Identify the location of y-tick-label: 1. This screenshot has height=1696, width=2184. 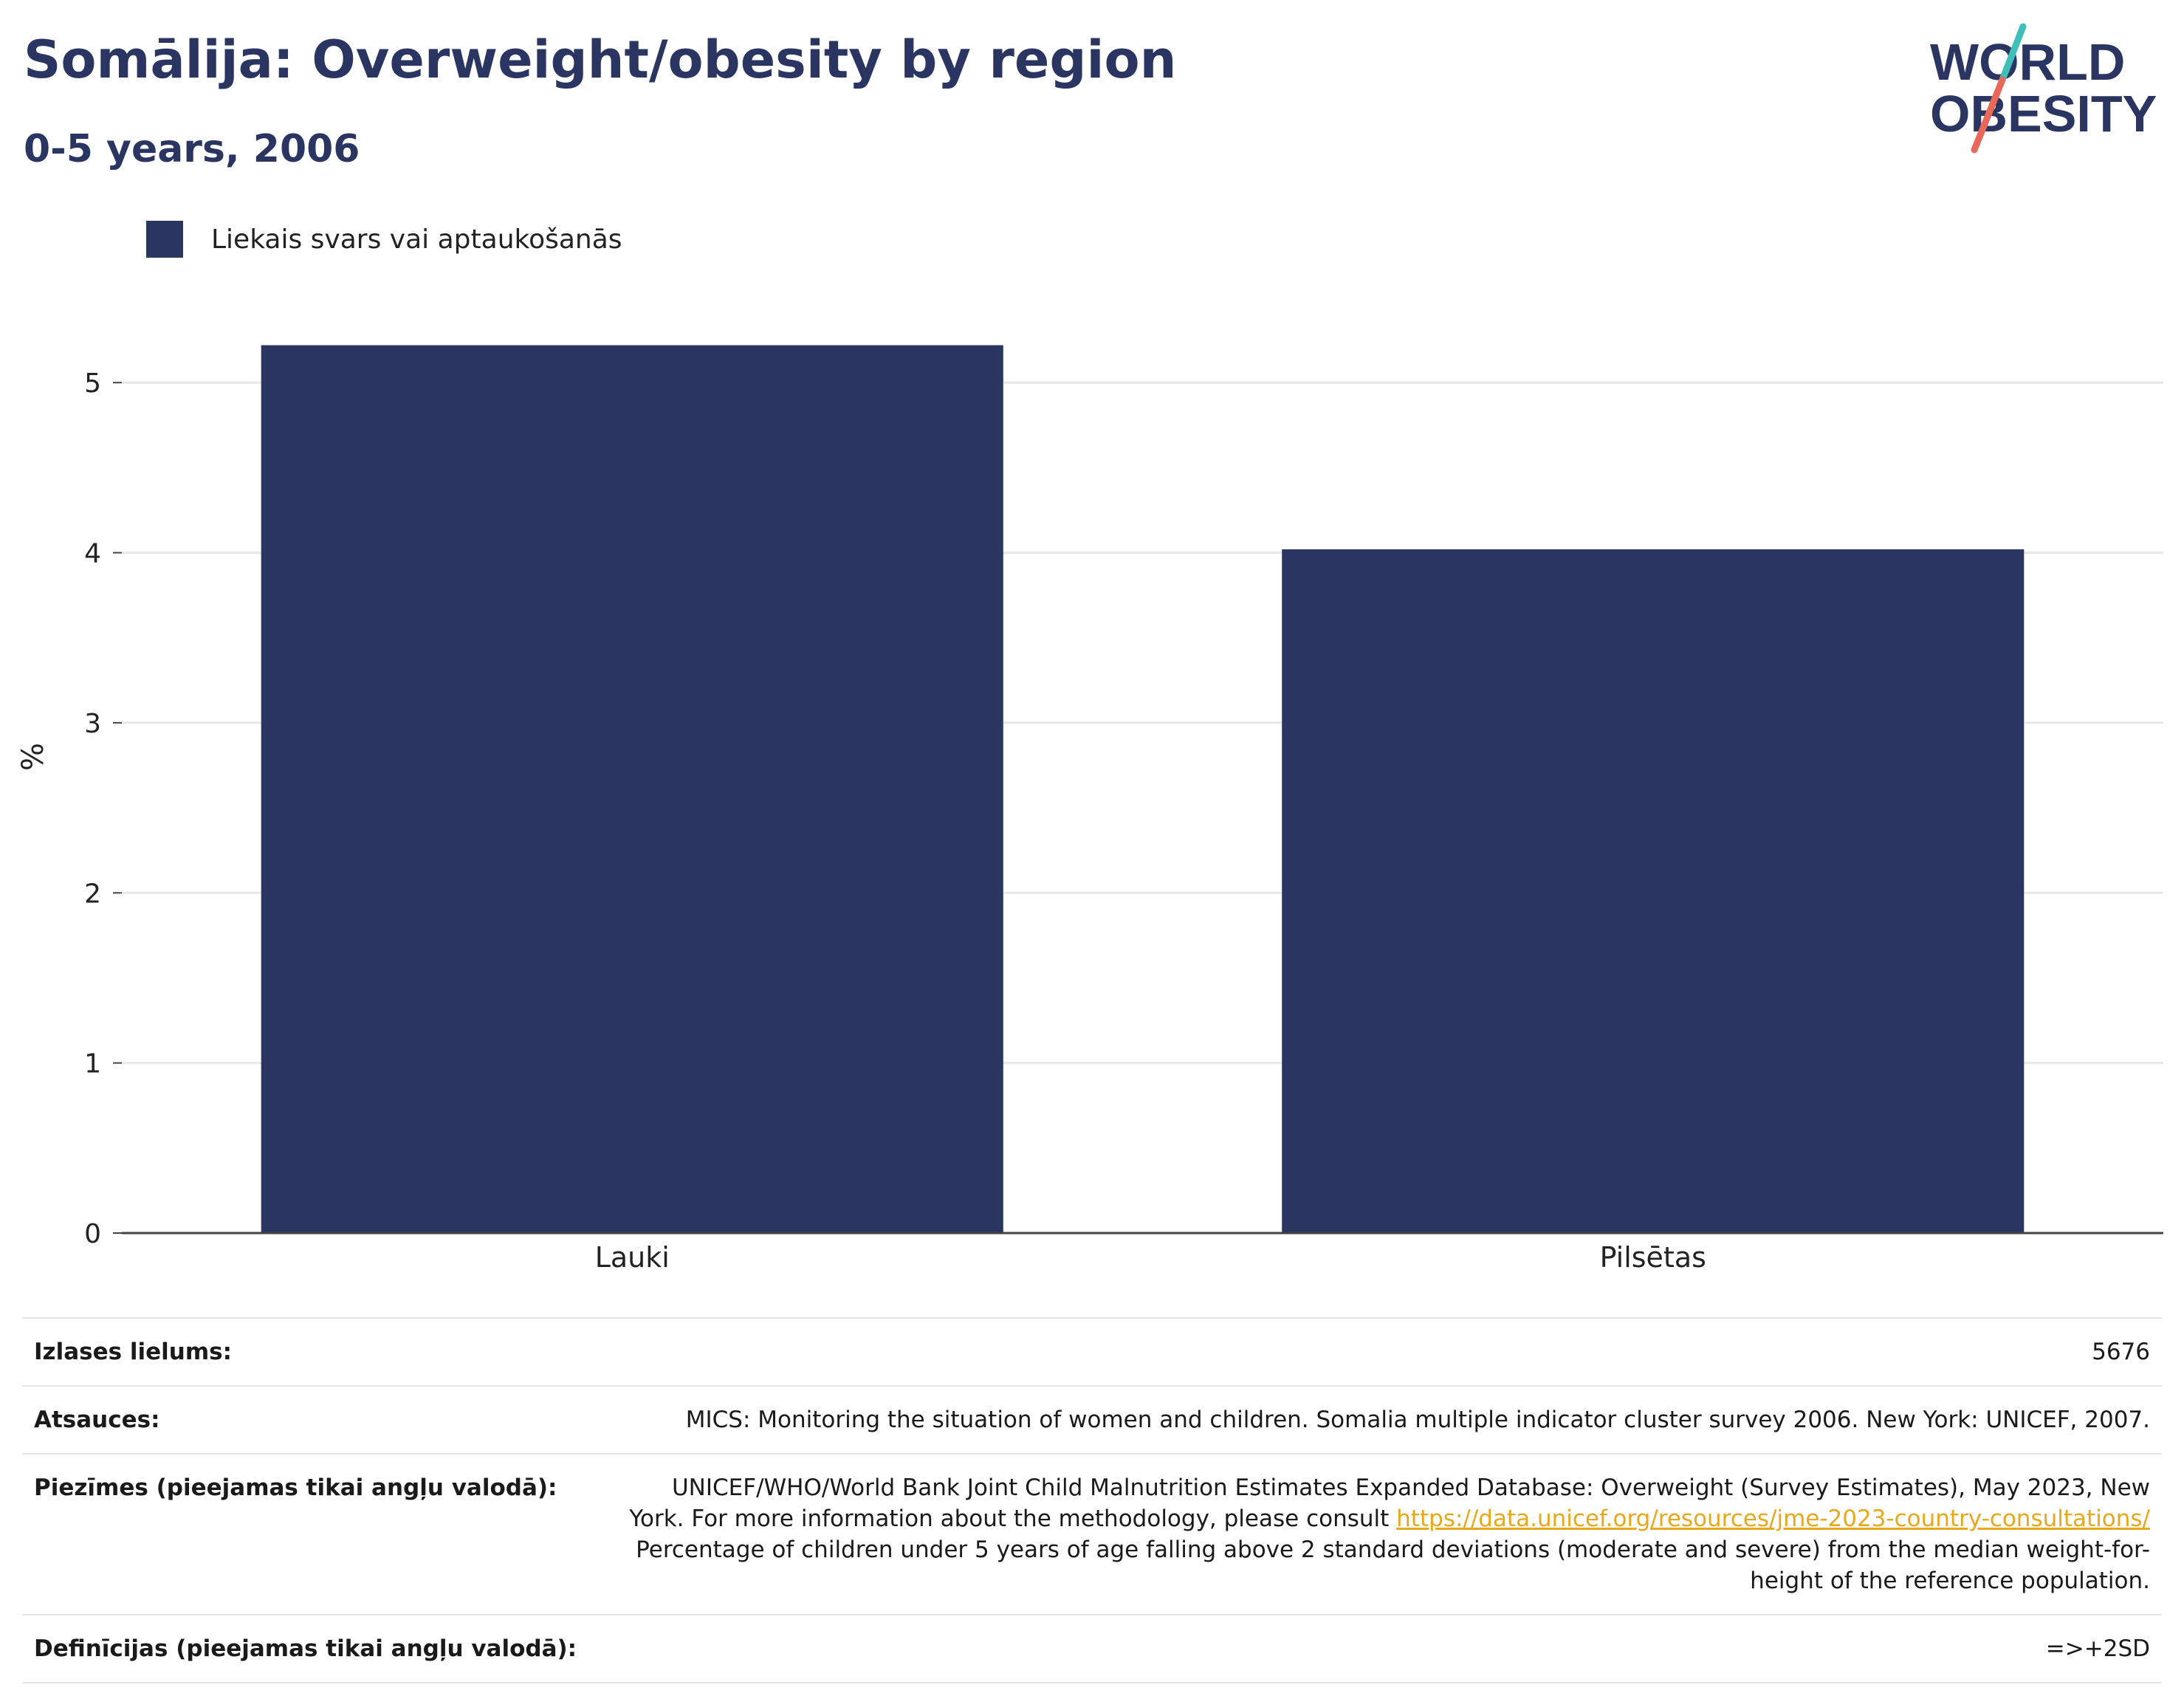
(93, 1064).